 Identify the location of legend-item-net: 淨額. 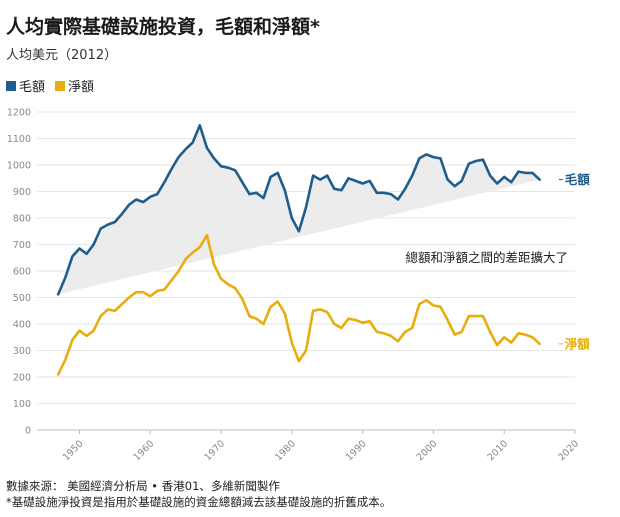
(74, 85).